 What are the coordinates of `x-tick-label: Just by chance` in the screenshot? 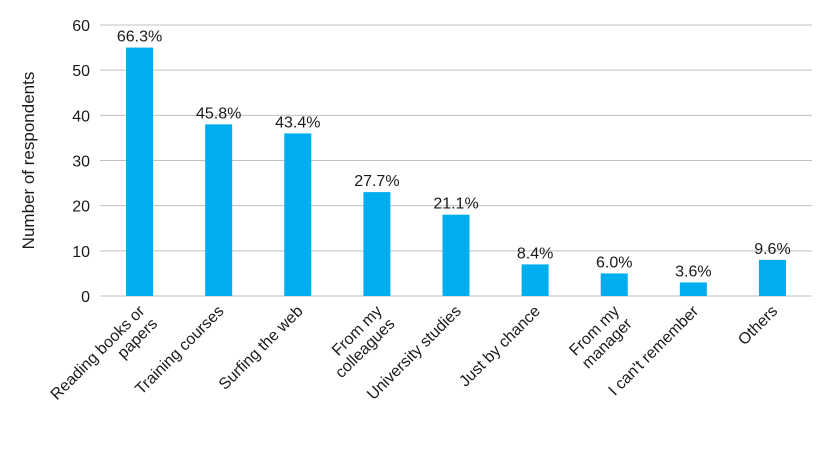 It's located at (500, 347).